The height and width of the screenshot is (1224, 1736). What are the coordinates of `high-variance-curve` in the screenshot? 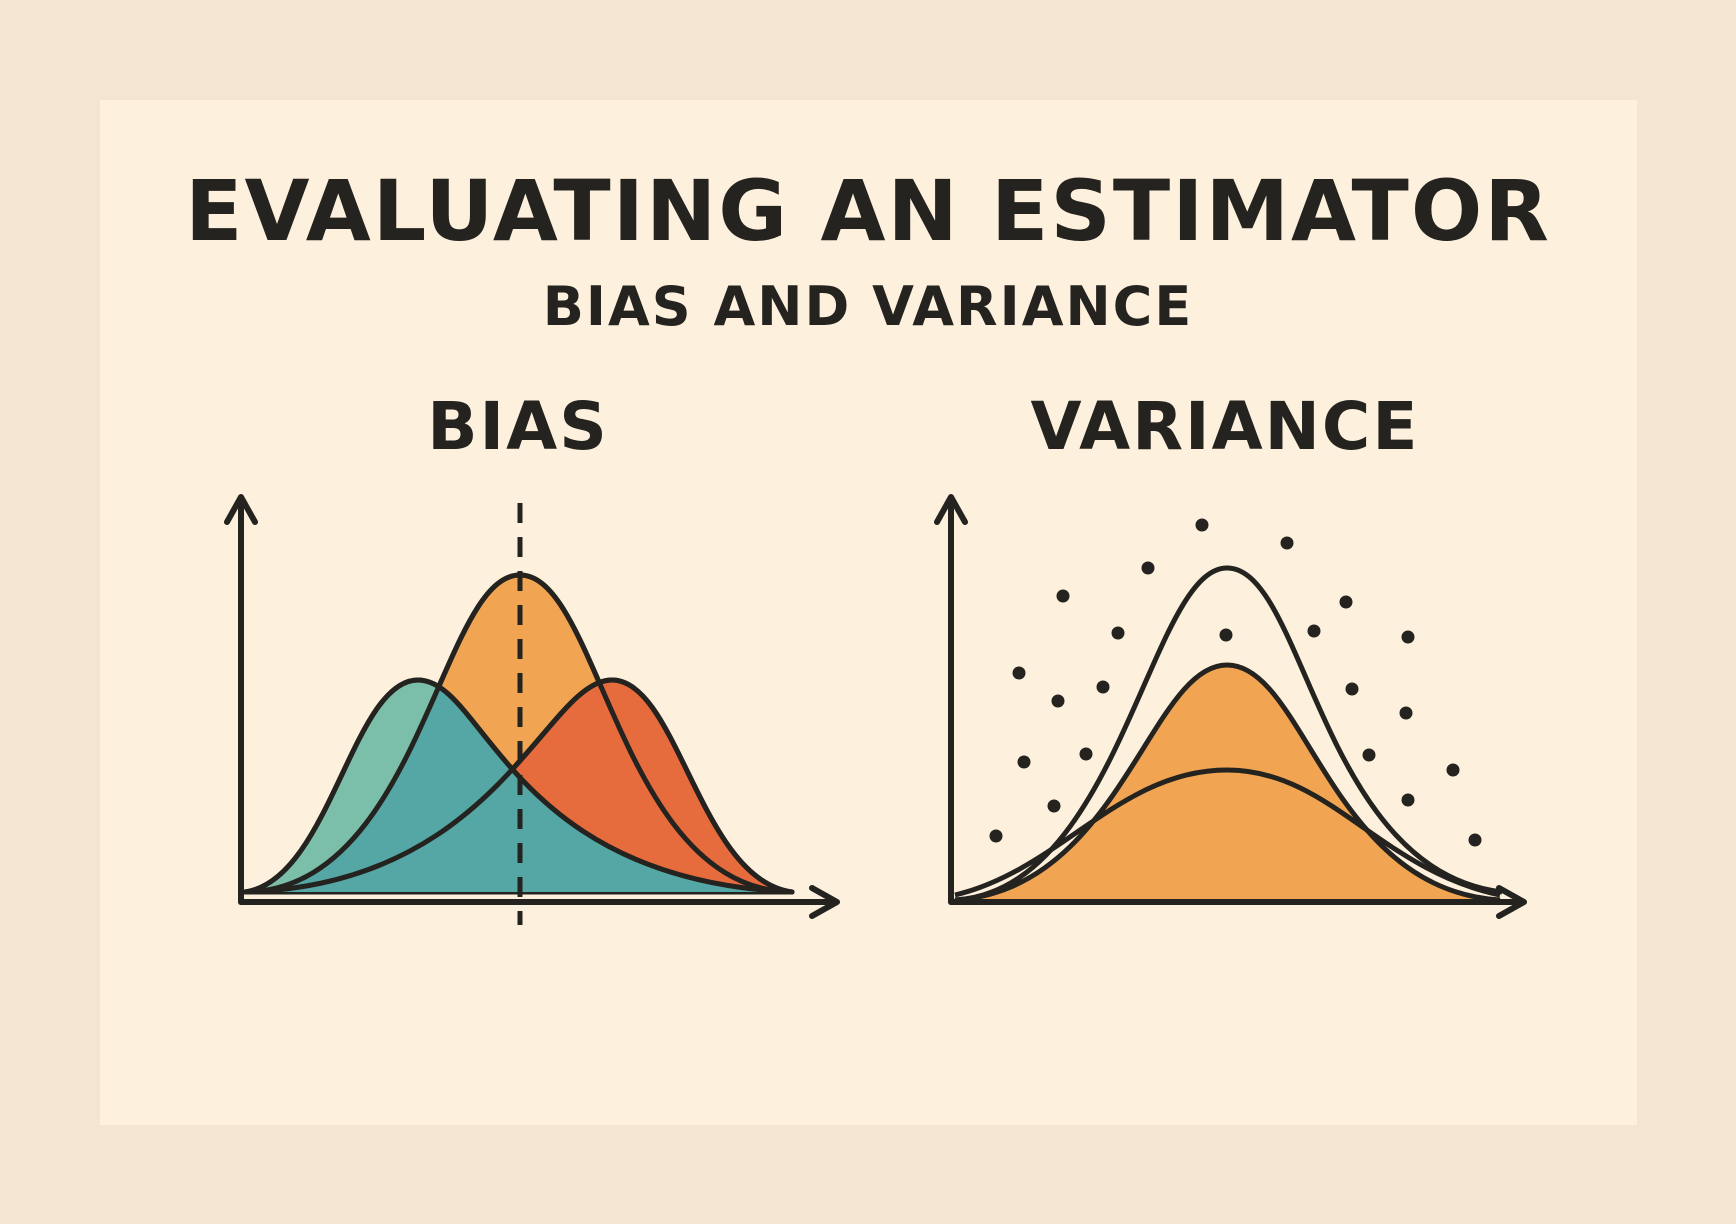 It's located at (1227, 832).